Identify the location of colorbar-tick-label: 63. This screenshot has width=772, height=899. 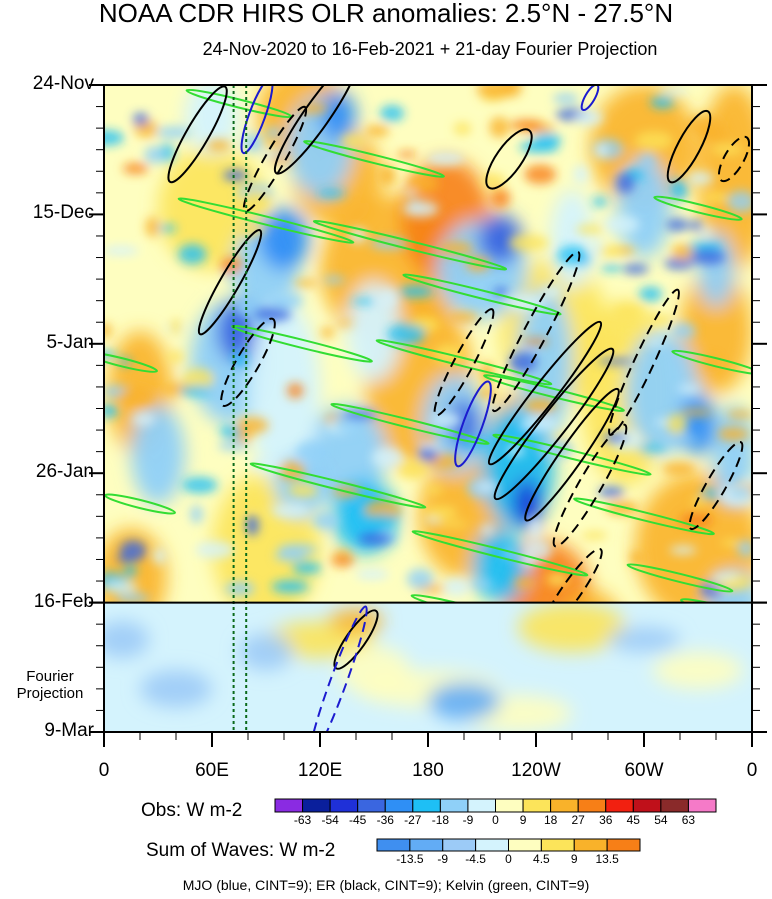
(688, 820).